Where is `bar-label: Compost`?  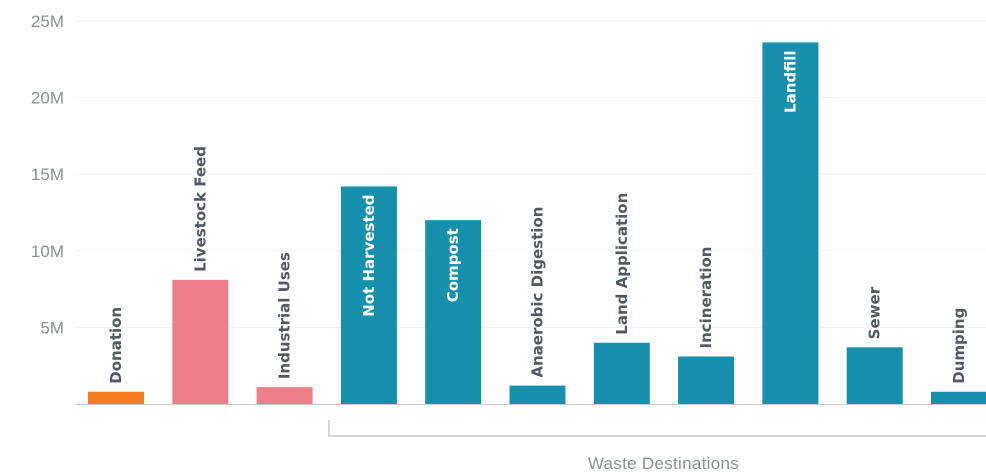 bar-label: Compost is located at coordinates (453, 265).